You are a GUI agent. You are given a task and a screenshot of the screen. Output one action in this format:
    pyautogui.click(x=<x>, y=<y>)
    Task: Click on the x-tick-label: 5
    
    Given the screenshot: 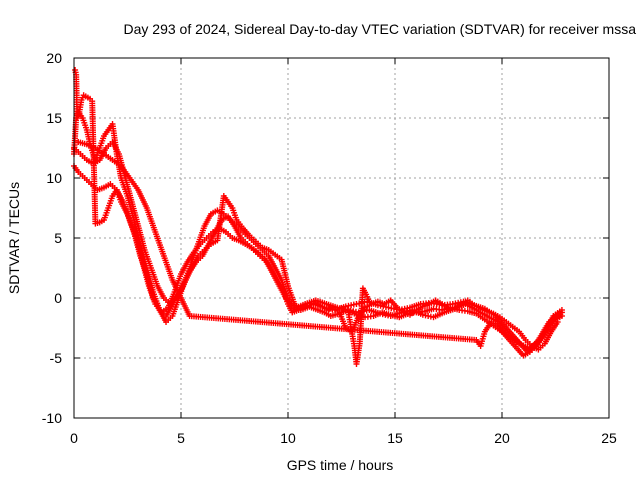 What is the action you would take?
    pyautogui.click(x=181, y=438)
    